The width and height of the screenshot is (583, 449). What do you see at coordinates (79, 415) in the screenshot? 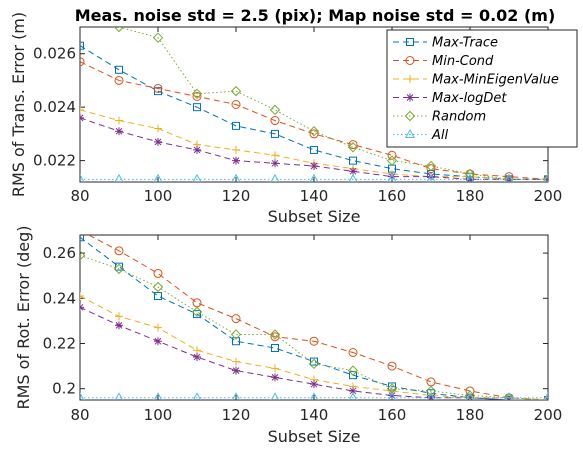
I see `x-tick-label: 80` at bounding box center [79, 415].